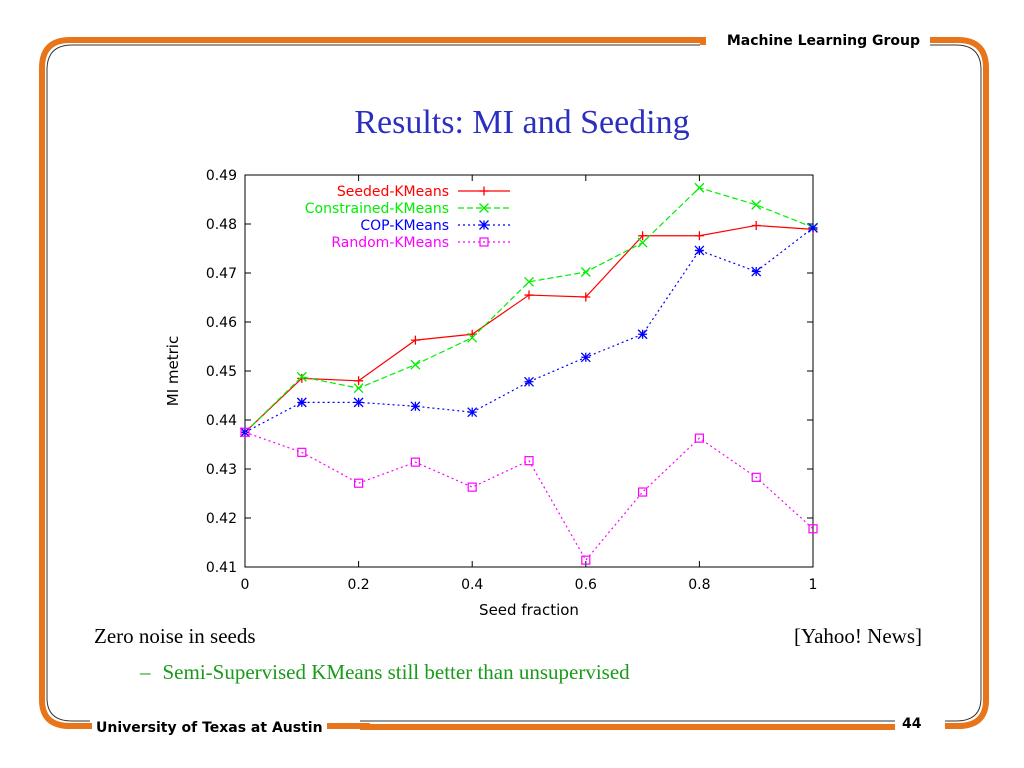  I want to click on x-tick-label: 1, so click(813, 585).